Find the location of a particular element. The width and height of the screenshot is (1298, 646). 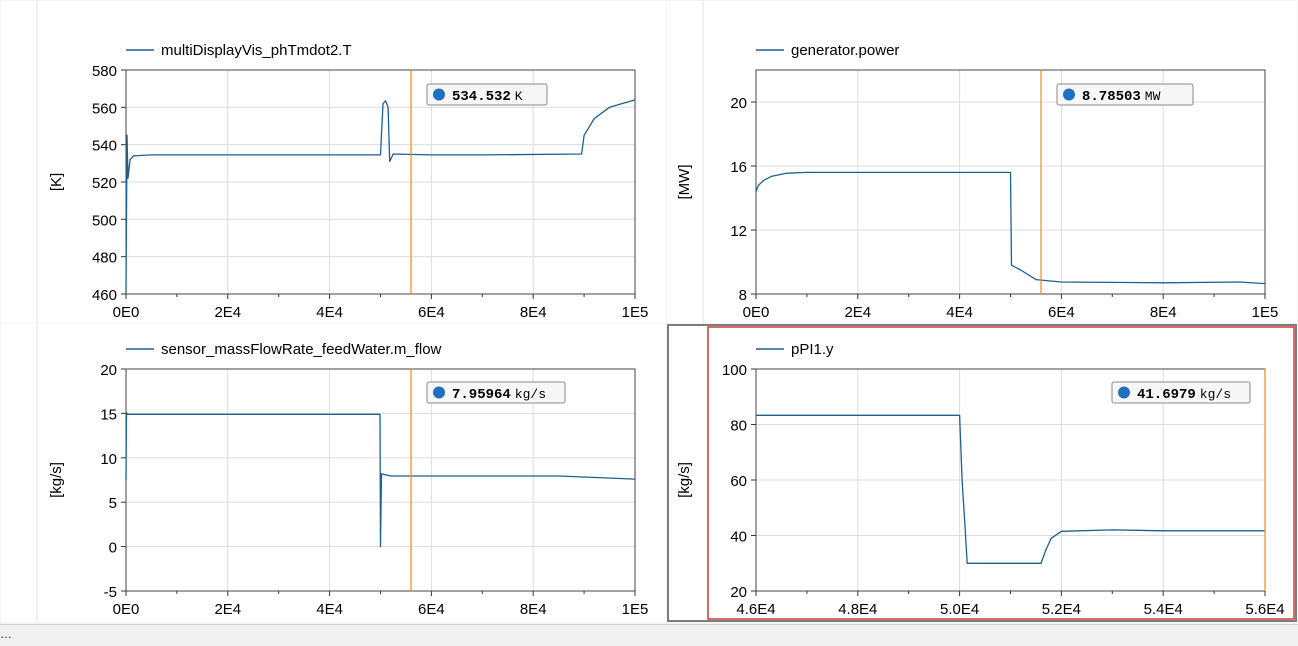

legend-label: multiDisplayVis_phTmdot2.T is located at coordinates (256, 50).